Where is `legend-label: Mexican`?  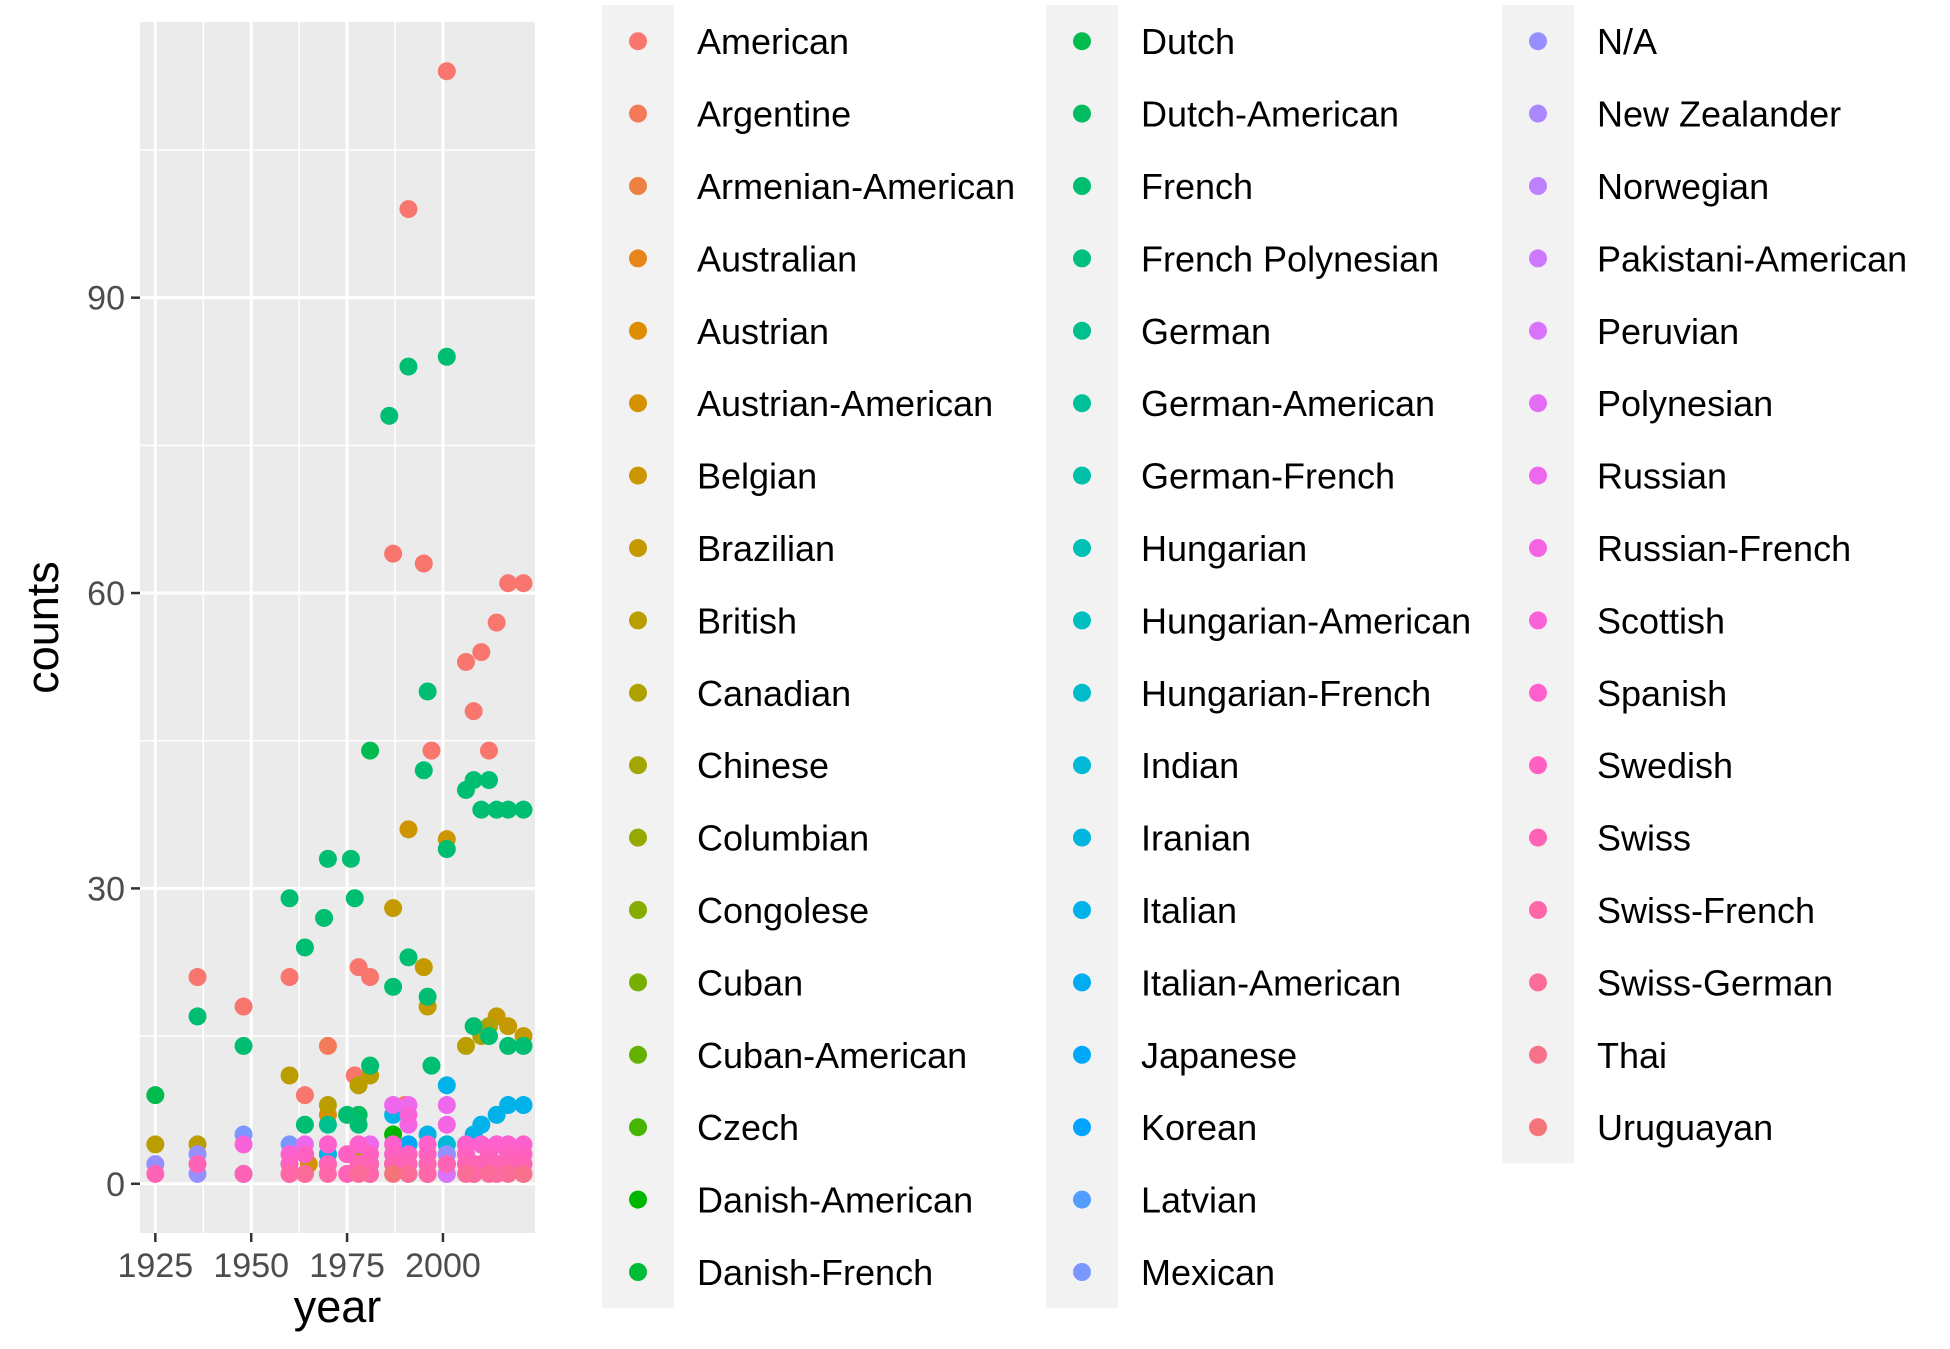 legend-label: Mexican is located at coordinates (1208, 1272).